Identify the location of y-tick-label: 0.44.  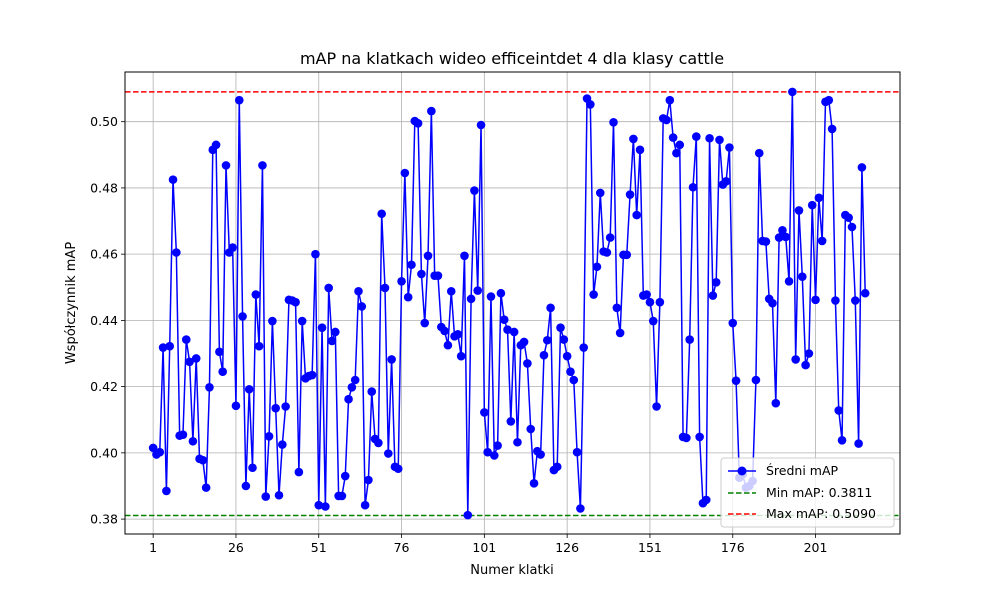
(104, 320).